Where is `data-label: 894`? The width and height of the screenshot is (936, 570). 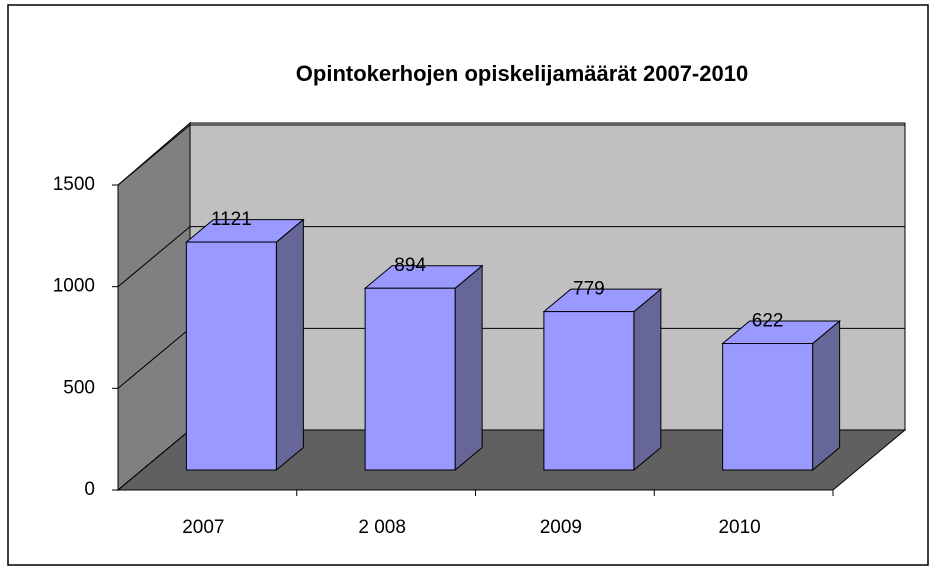 data-label: 894 is located at coordinates (410, 265).